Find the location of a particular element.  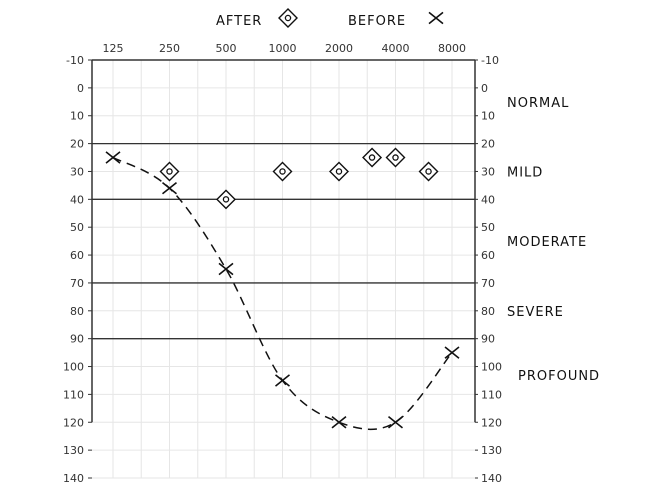

x-tick-label: 125 is located at coordinates (113, 48).